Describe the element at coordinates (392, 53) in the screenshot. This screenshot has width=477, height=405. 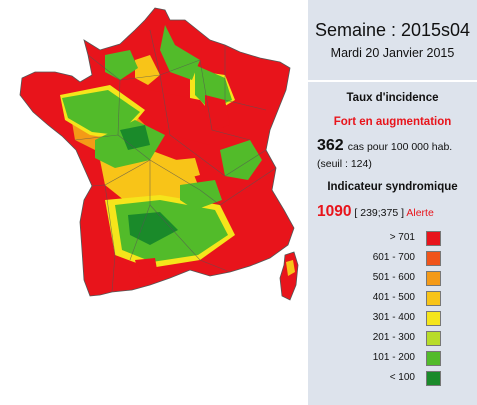
I see `date-label: Mardi 20 Janvier 2015` at that location.